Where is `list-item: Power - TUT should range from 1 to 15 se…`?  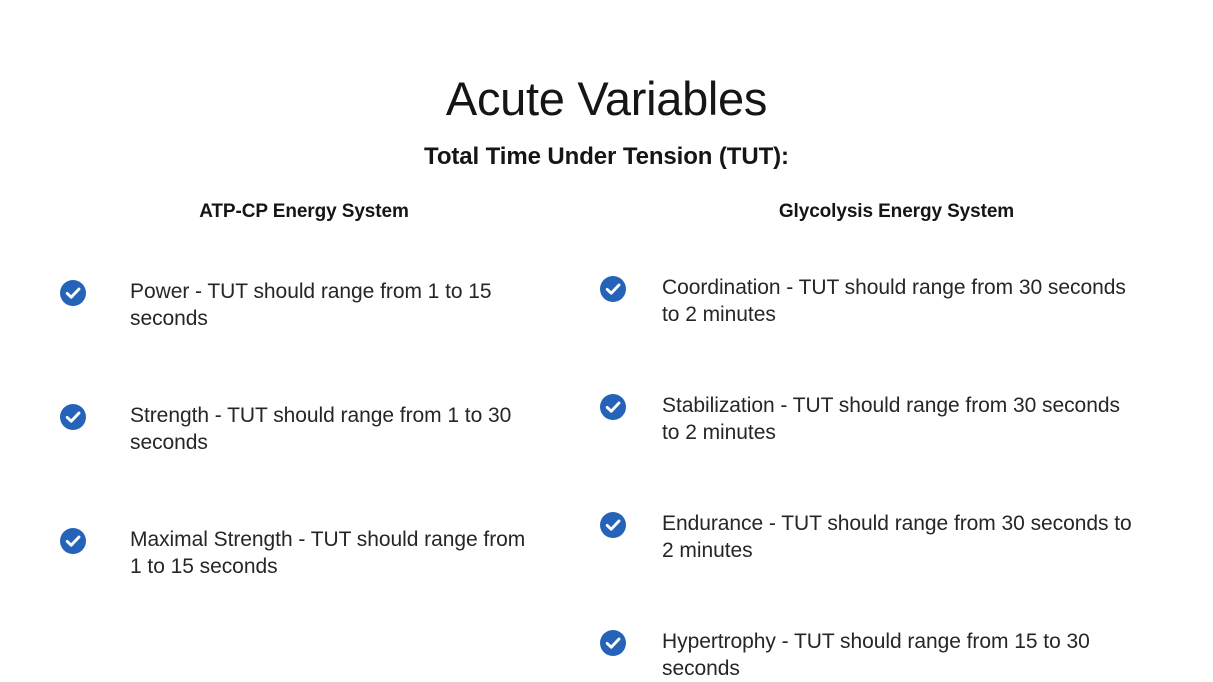 list-item: Power - TUT should range from 1 to 15 se… is located at coordinates (320, 305).